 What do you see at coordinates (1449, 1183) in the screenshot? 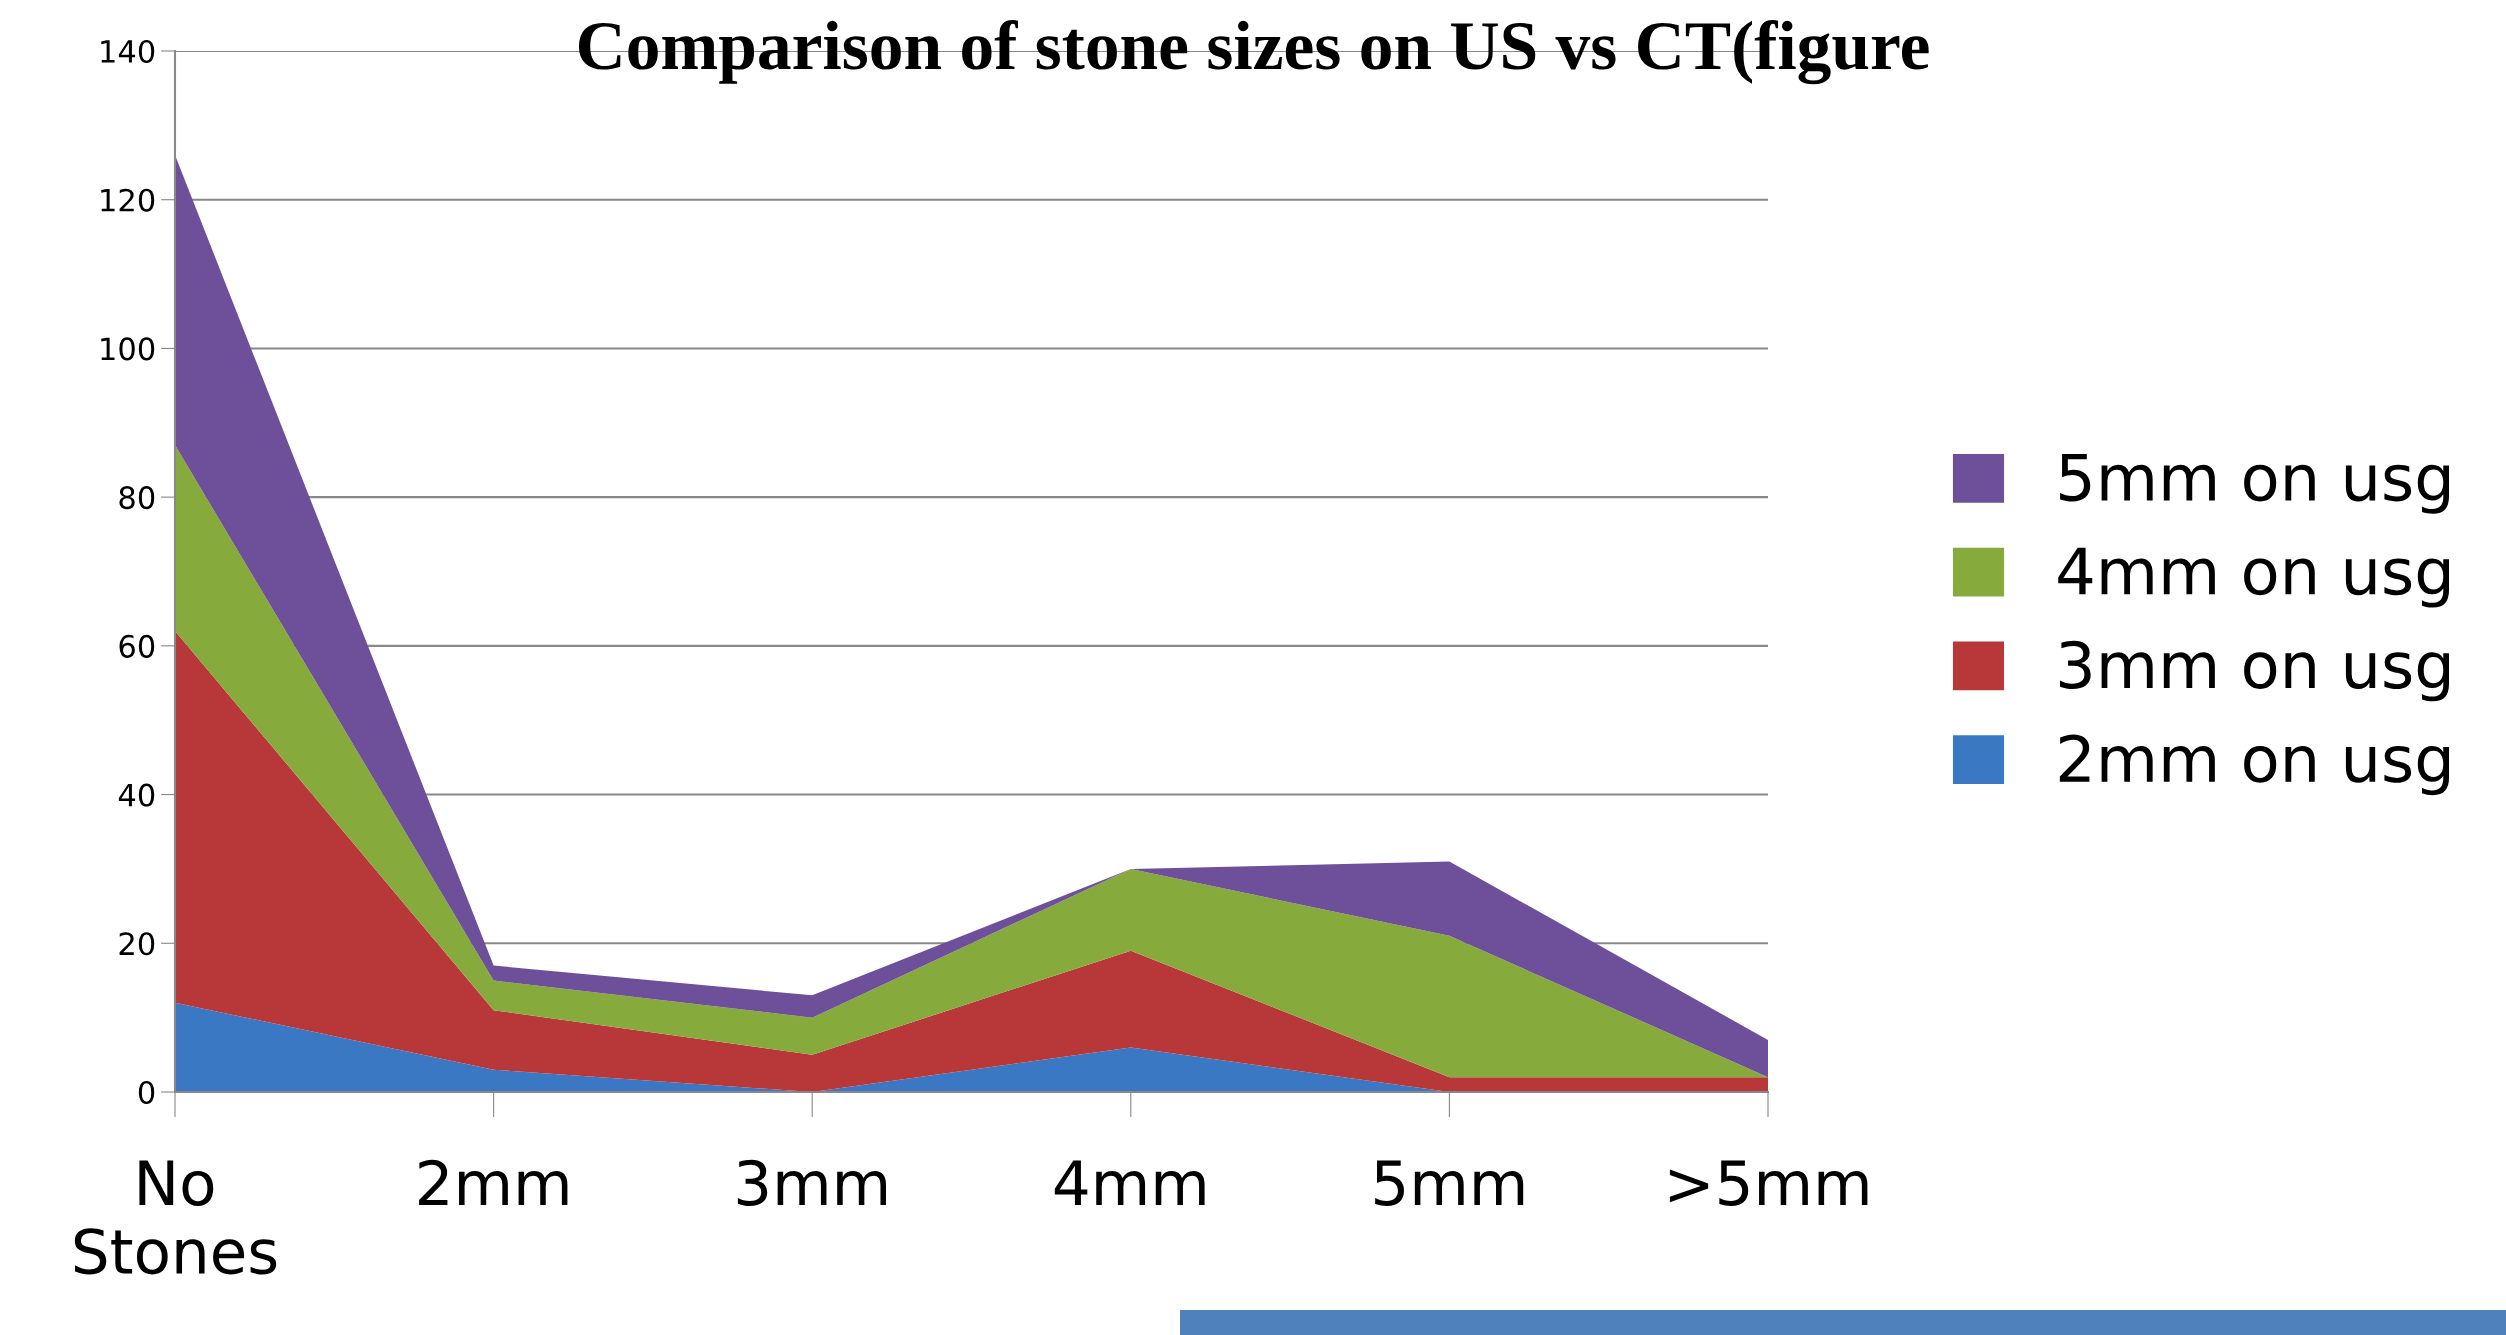
I see `x-tick-label: 5mm` at bounding box center [1449, 1183].